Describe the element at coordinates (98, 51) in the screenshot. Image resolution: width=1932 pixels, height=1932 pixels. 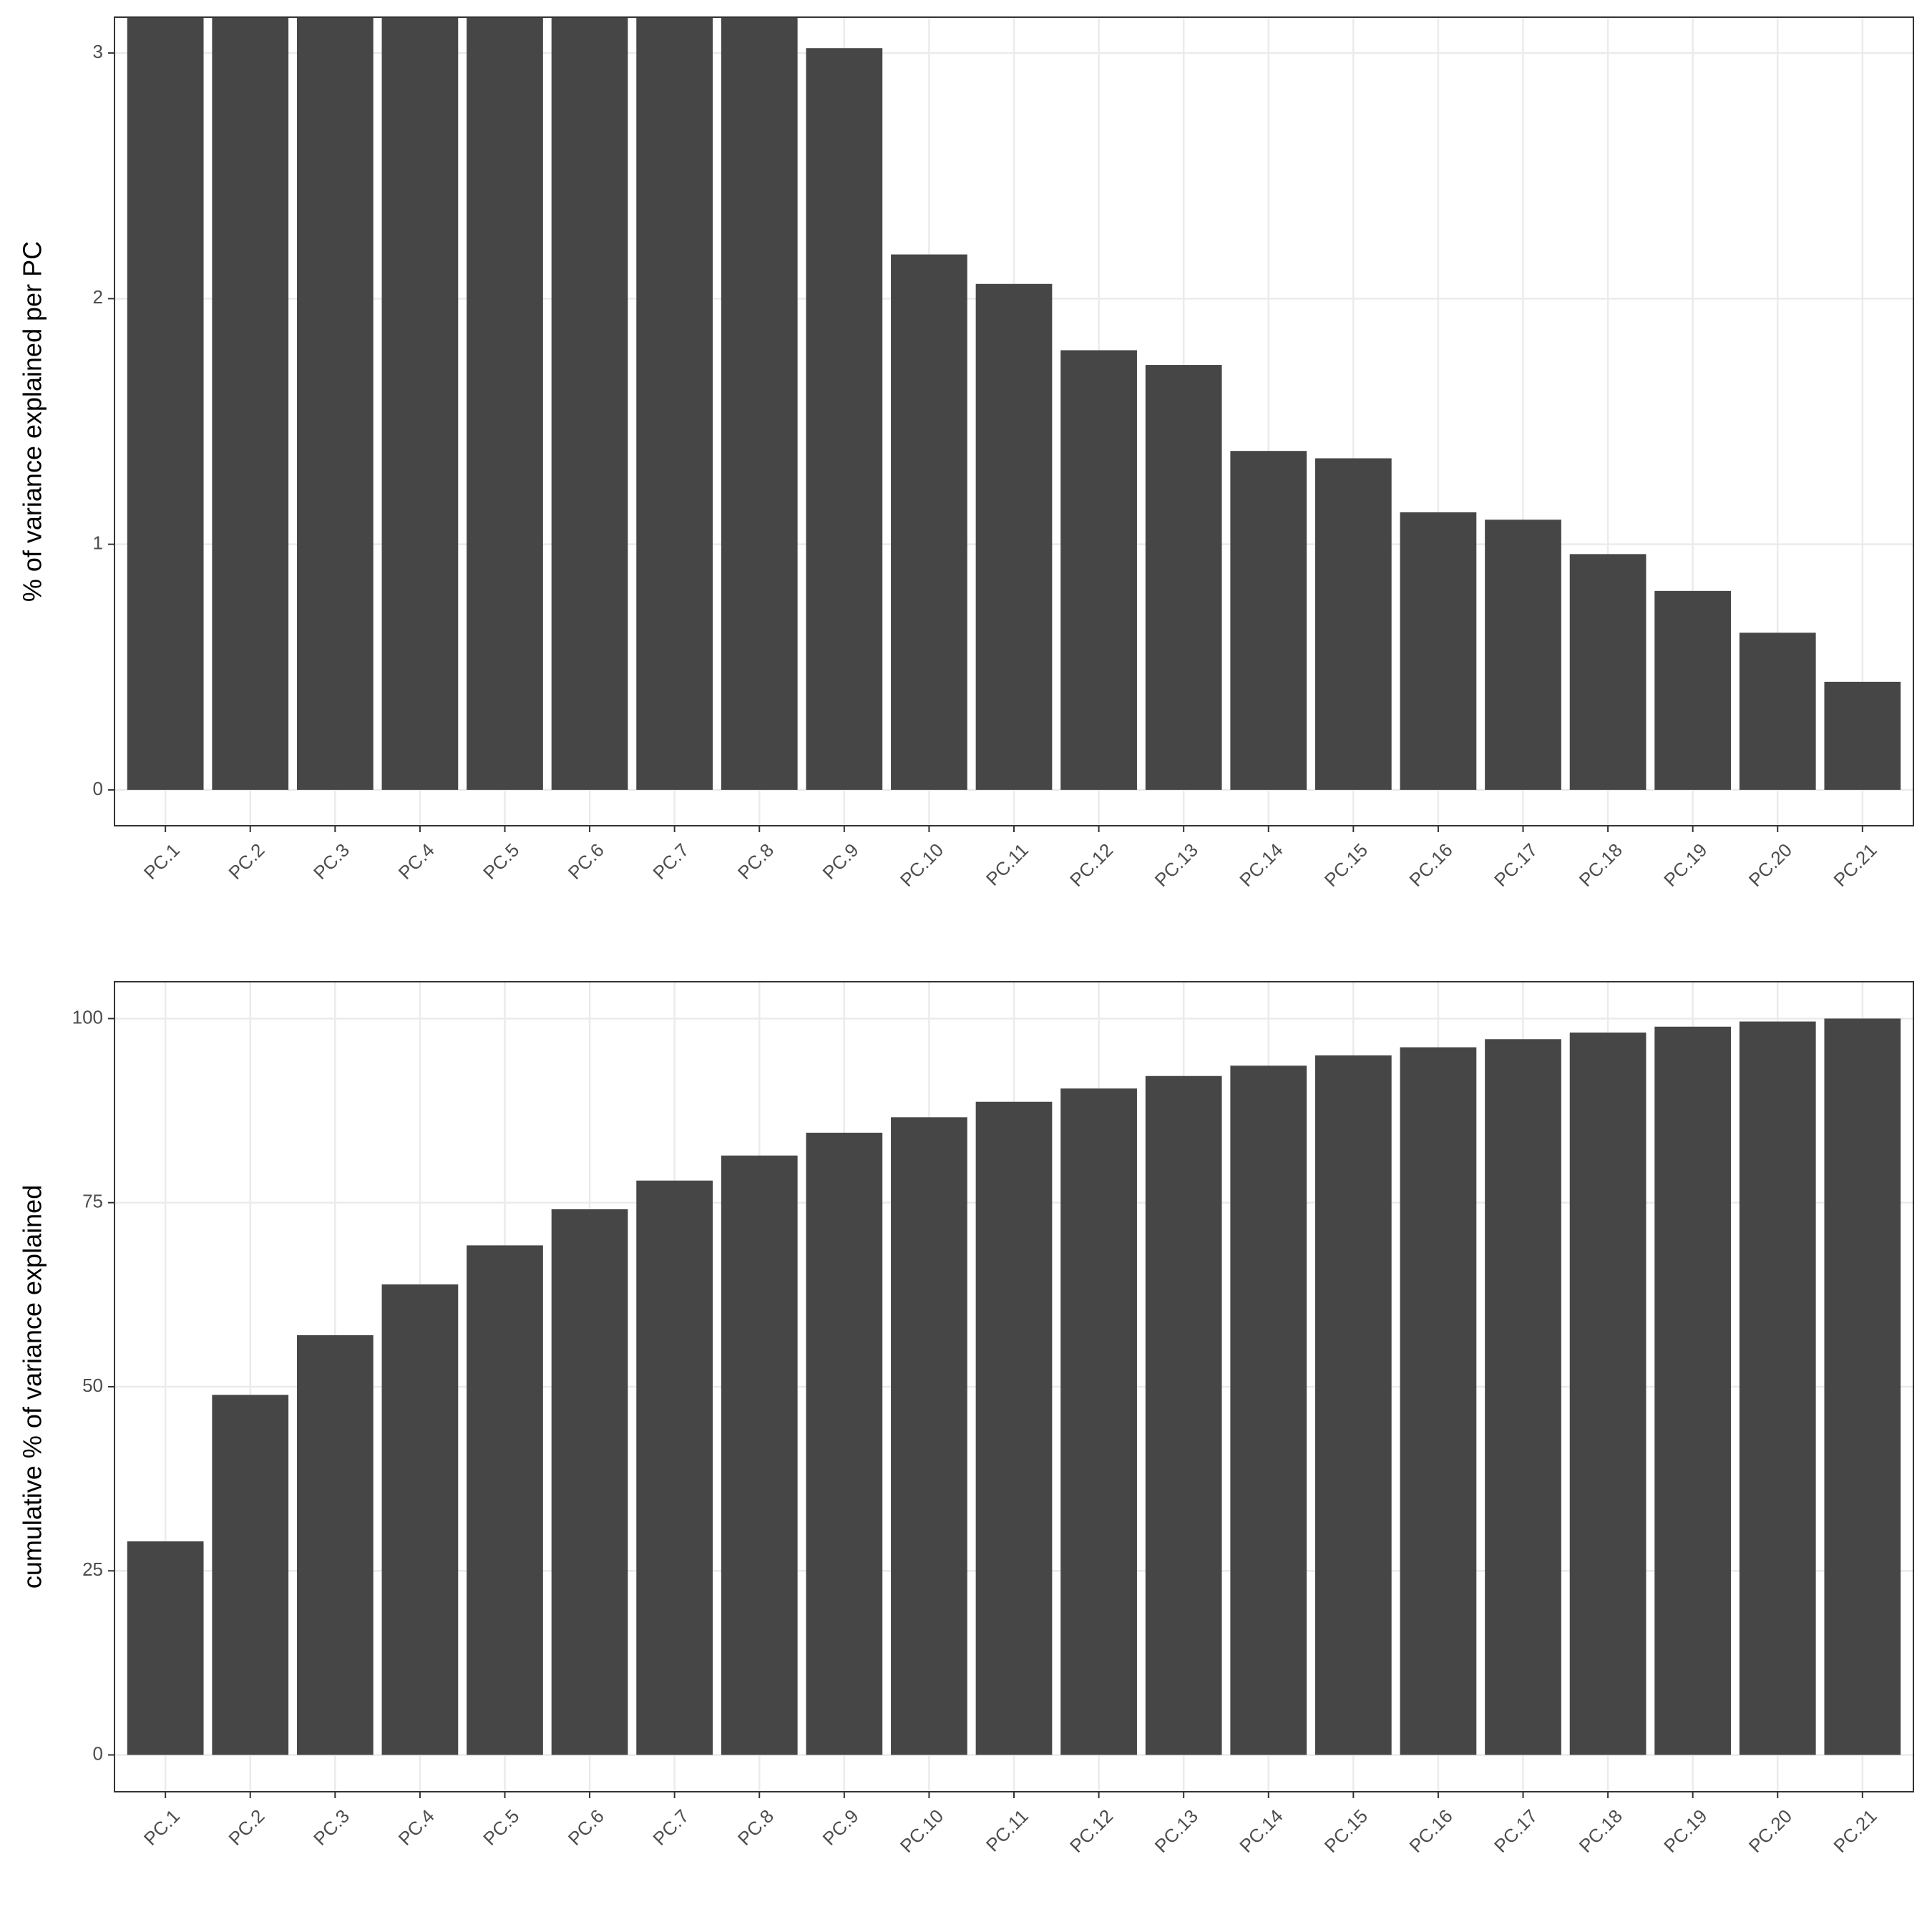
I see `y-tick-label: 3` at that location.